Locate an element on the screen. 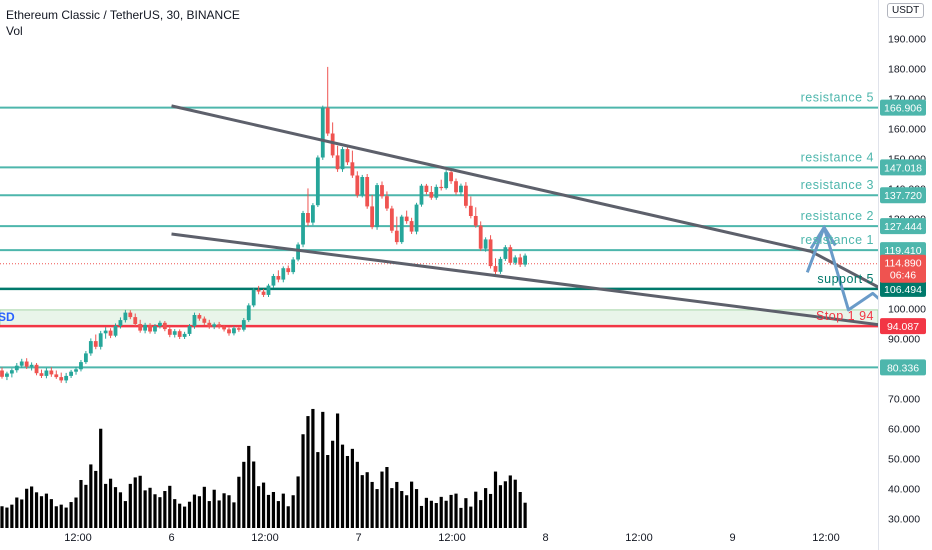 The image size is (932, 550). level-price-label: 137.720 is located at coordinates (903, 196).